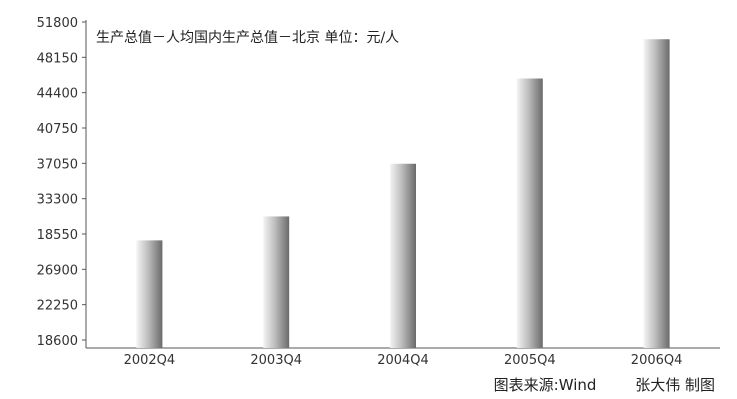 This screenshot has height=399, width=737. I want to click on credit-text: 张大伟 制图, so click(675, 385).